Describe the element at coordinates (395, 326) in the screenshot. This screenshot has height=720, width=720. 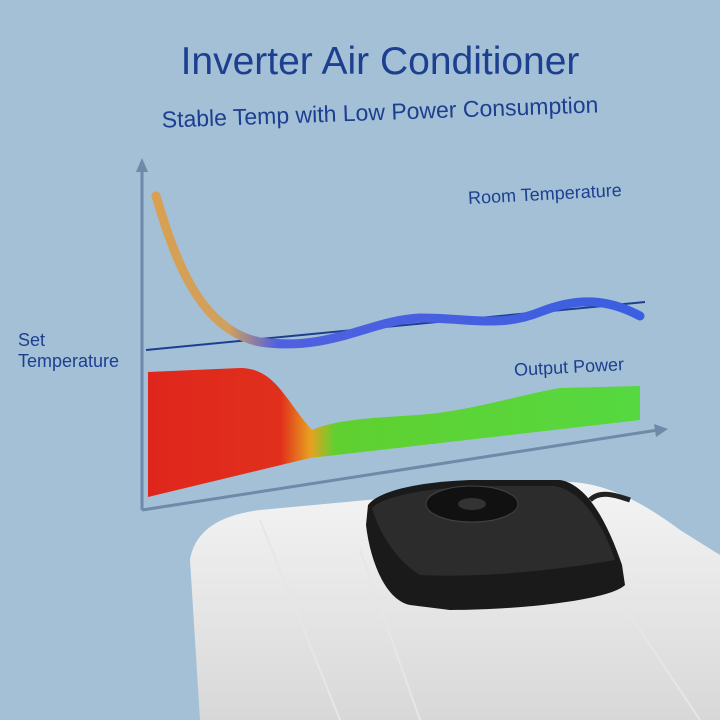
I see `set-temperature-line` at that location.